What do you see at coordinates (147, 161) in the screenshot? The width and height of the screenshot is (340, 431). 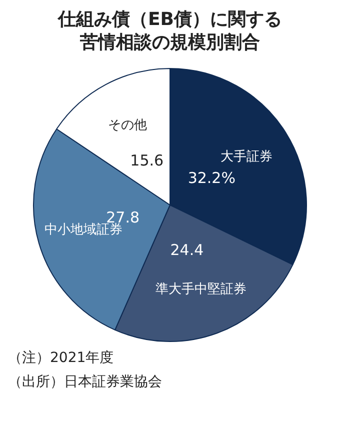 I see `data-label: 15.6` at bounding box center [147, 161].